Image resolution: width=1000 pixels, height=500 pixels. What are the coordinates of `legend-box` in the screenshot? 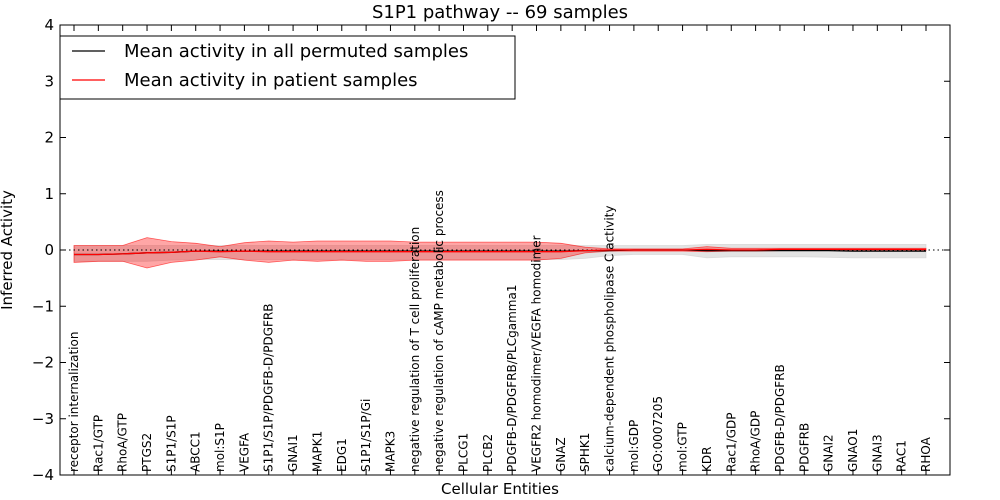 It's located at (287, 67).